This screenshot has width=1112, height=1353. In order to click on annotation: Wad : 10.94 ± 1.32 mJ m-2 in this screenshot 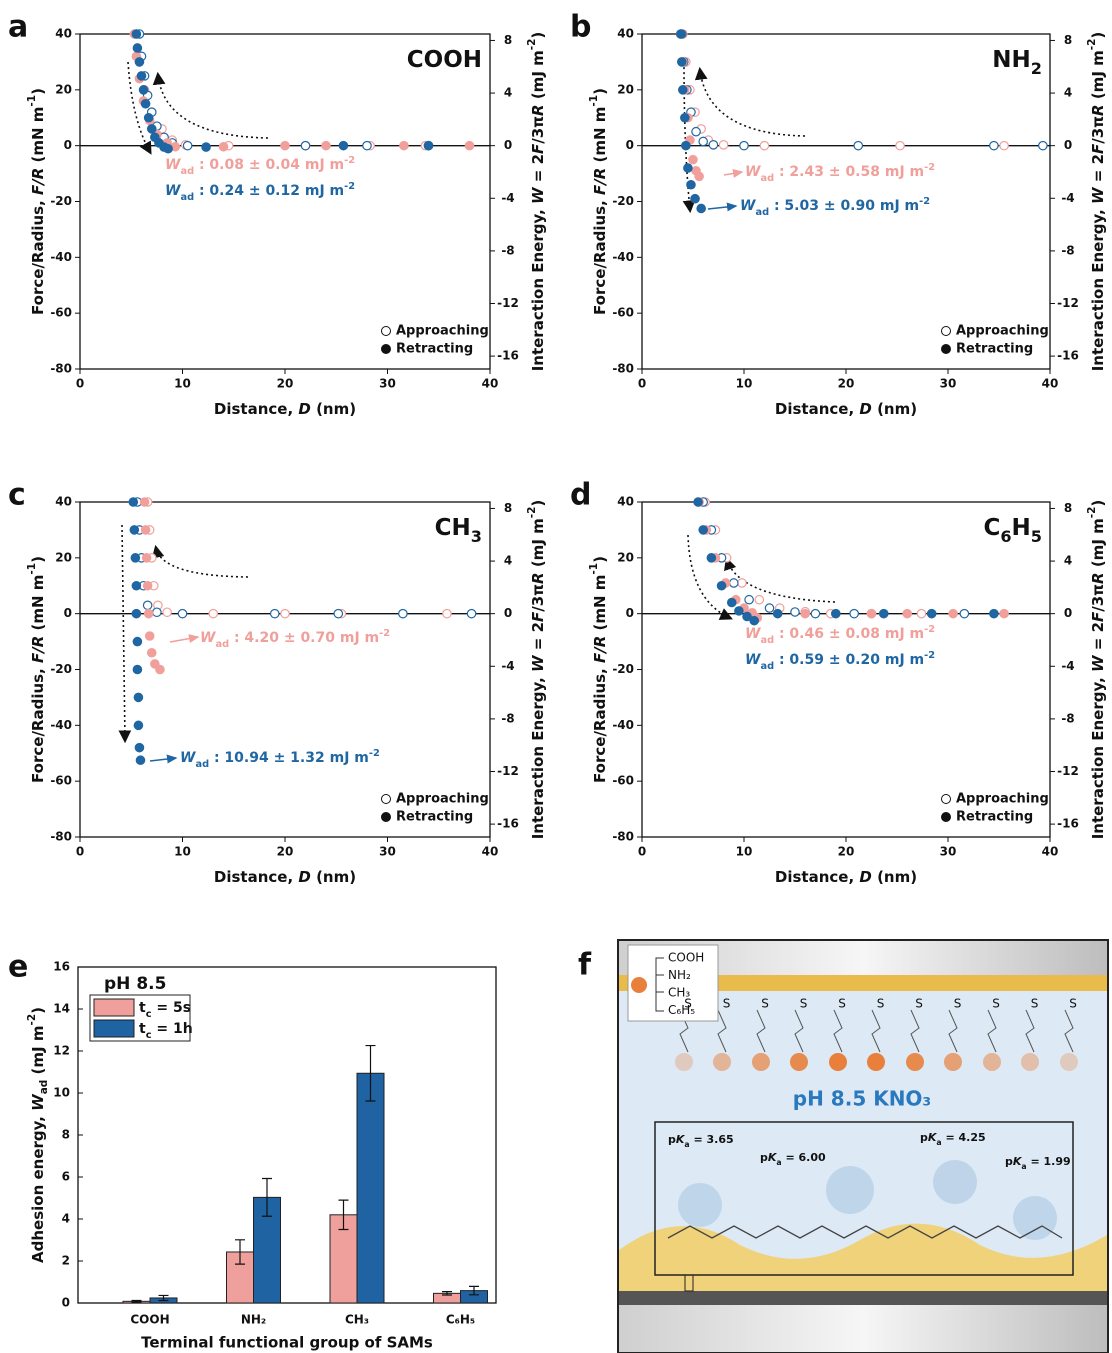, I will do `click(280, 759)`.